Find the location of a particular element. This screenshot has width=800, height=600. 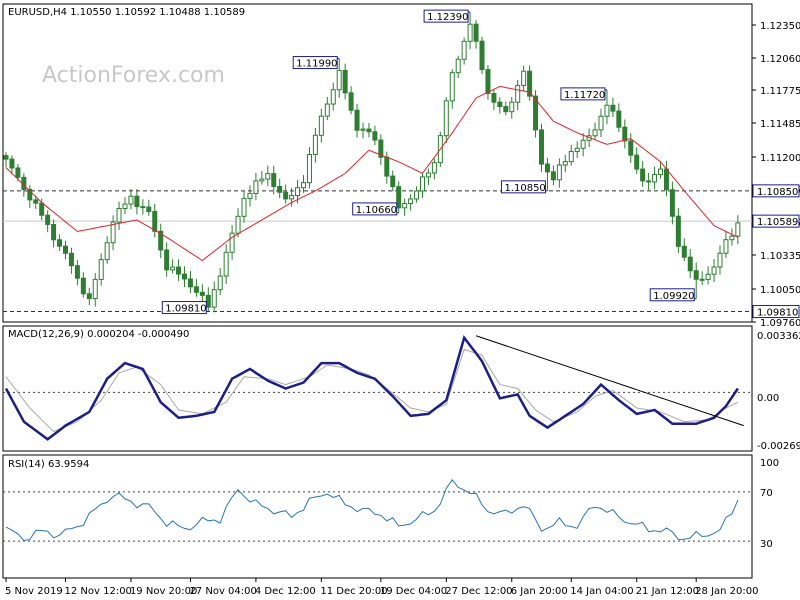

watermark: ActionForex.com is located at coordinates (133, 75).